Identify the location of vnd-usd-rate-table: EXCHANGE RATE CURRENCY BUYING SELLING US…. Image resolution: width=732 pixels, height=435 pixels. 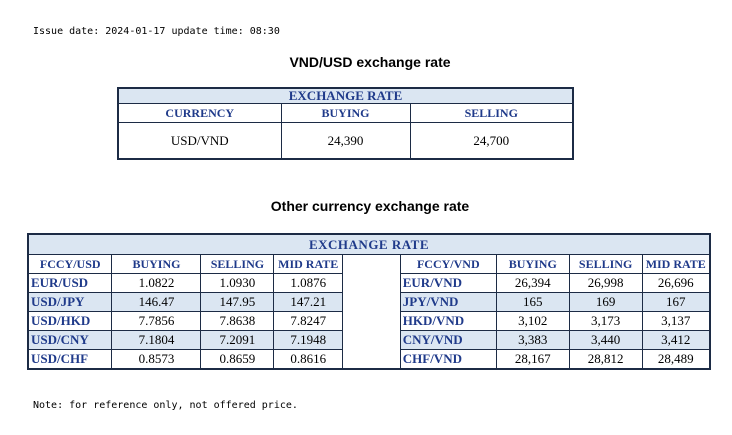
(346, 123).